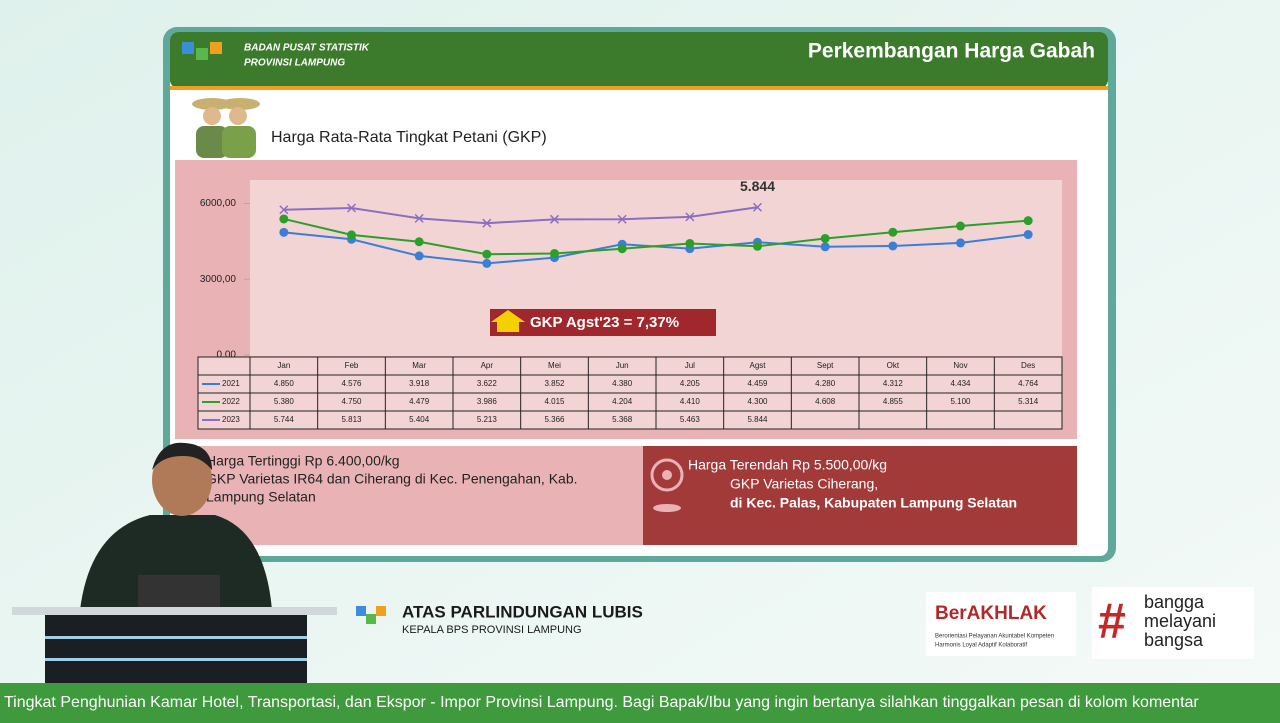 This screenshot has height=723, width=1280. I want to click on x-tick-label: Jun, so click(622, 365).